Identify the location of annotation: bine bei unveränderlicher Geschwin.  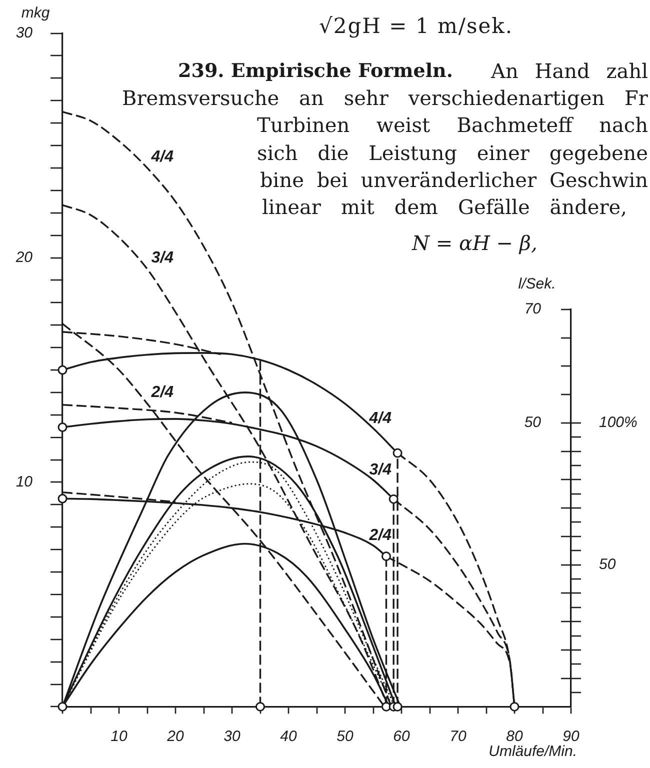
(454, 180).